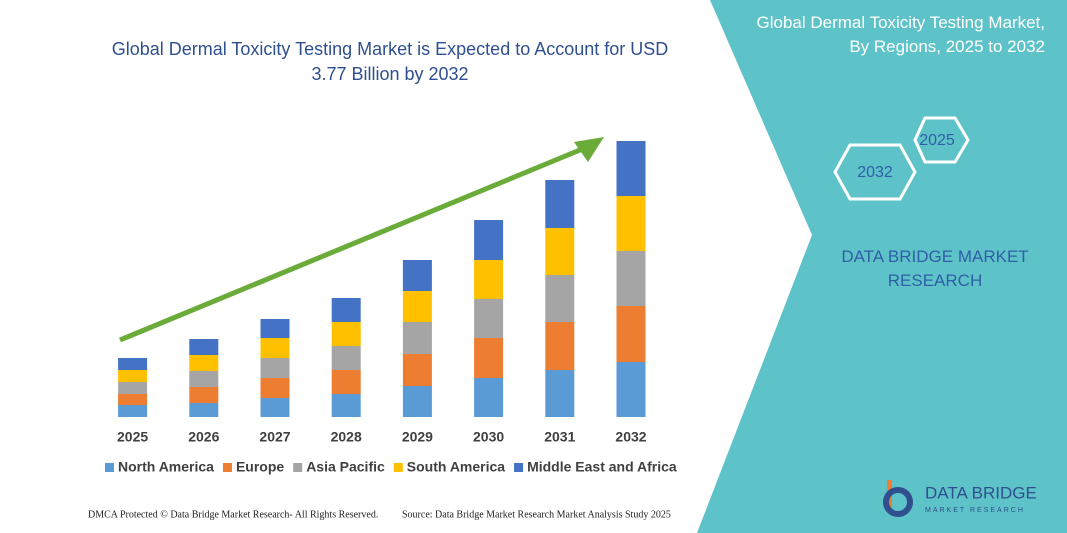  What do you see at coordinates (875, 172) in the screenshot?
I see `hexagon-label: 2032` at bounding box center [875, 172].